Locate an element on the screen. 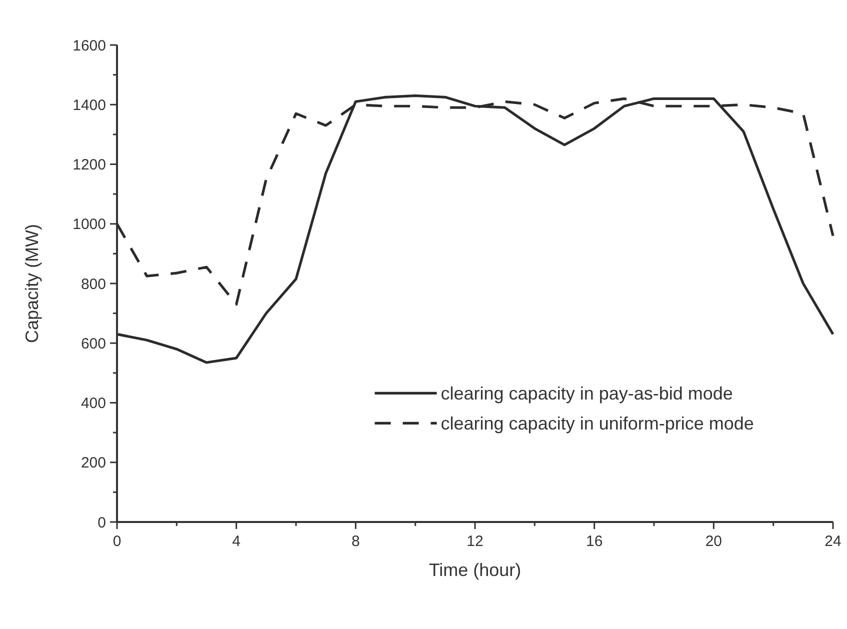 Image resolution: width=847 pixels, height=629 pixels. x-tick-label: 12 is located at coordinates (475, 541).